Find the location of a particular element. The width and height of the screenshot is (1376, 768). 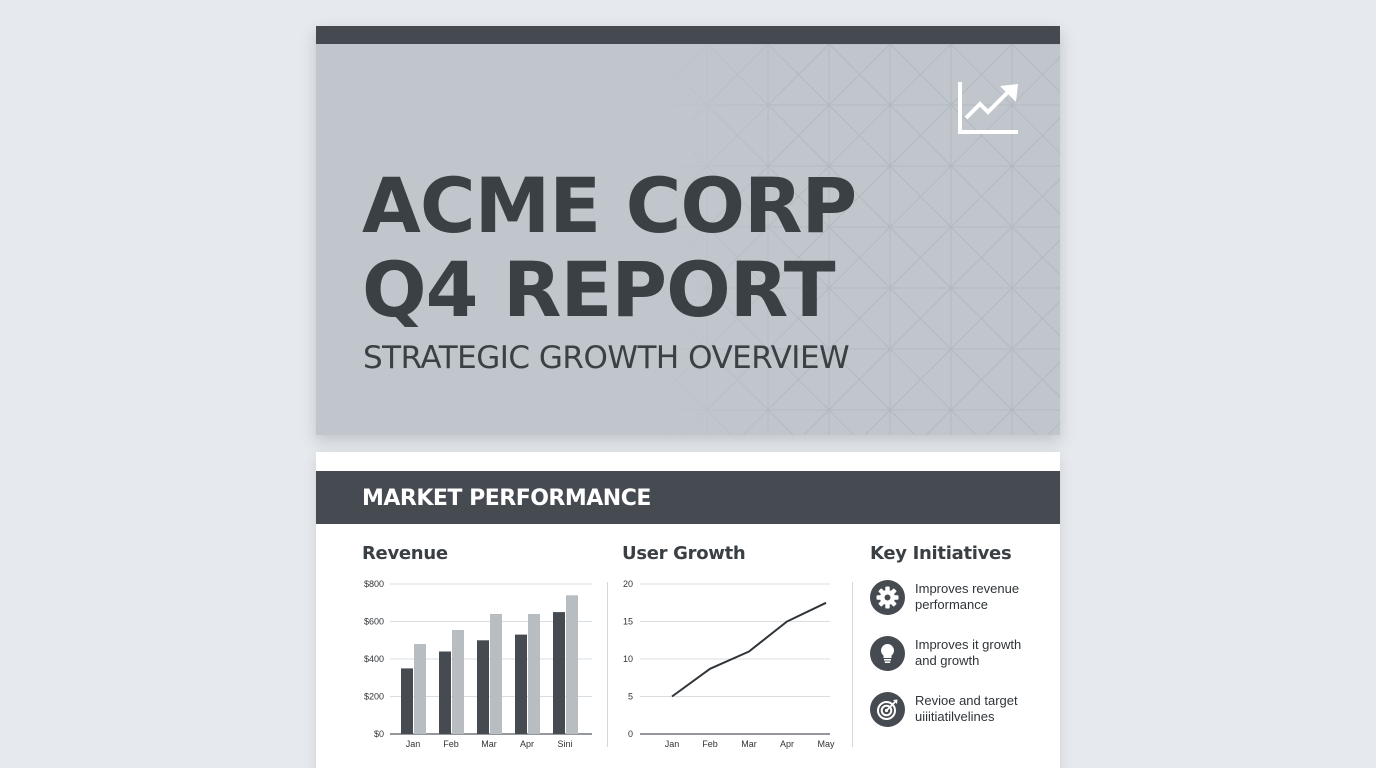

initiative-item: Improves it growth and growth is located at coordinates (960, 656).